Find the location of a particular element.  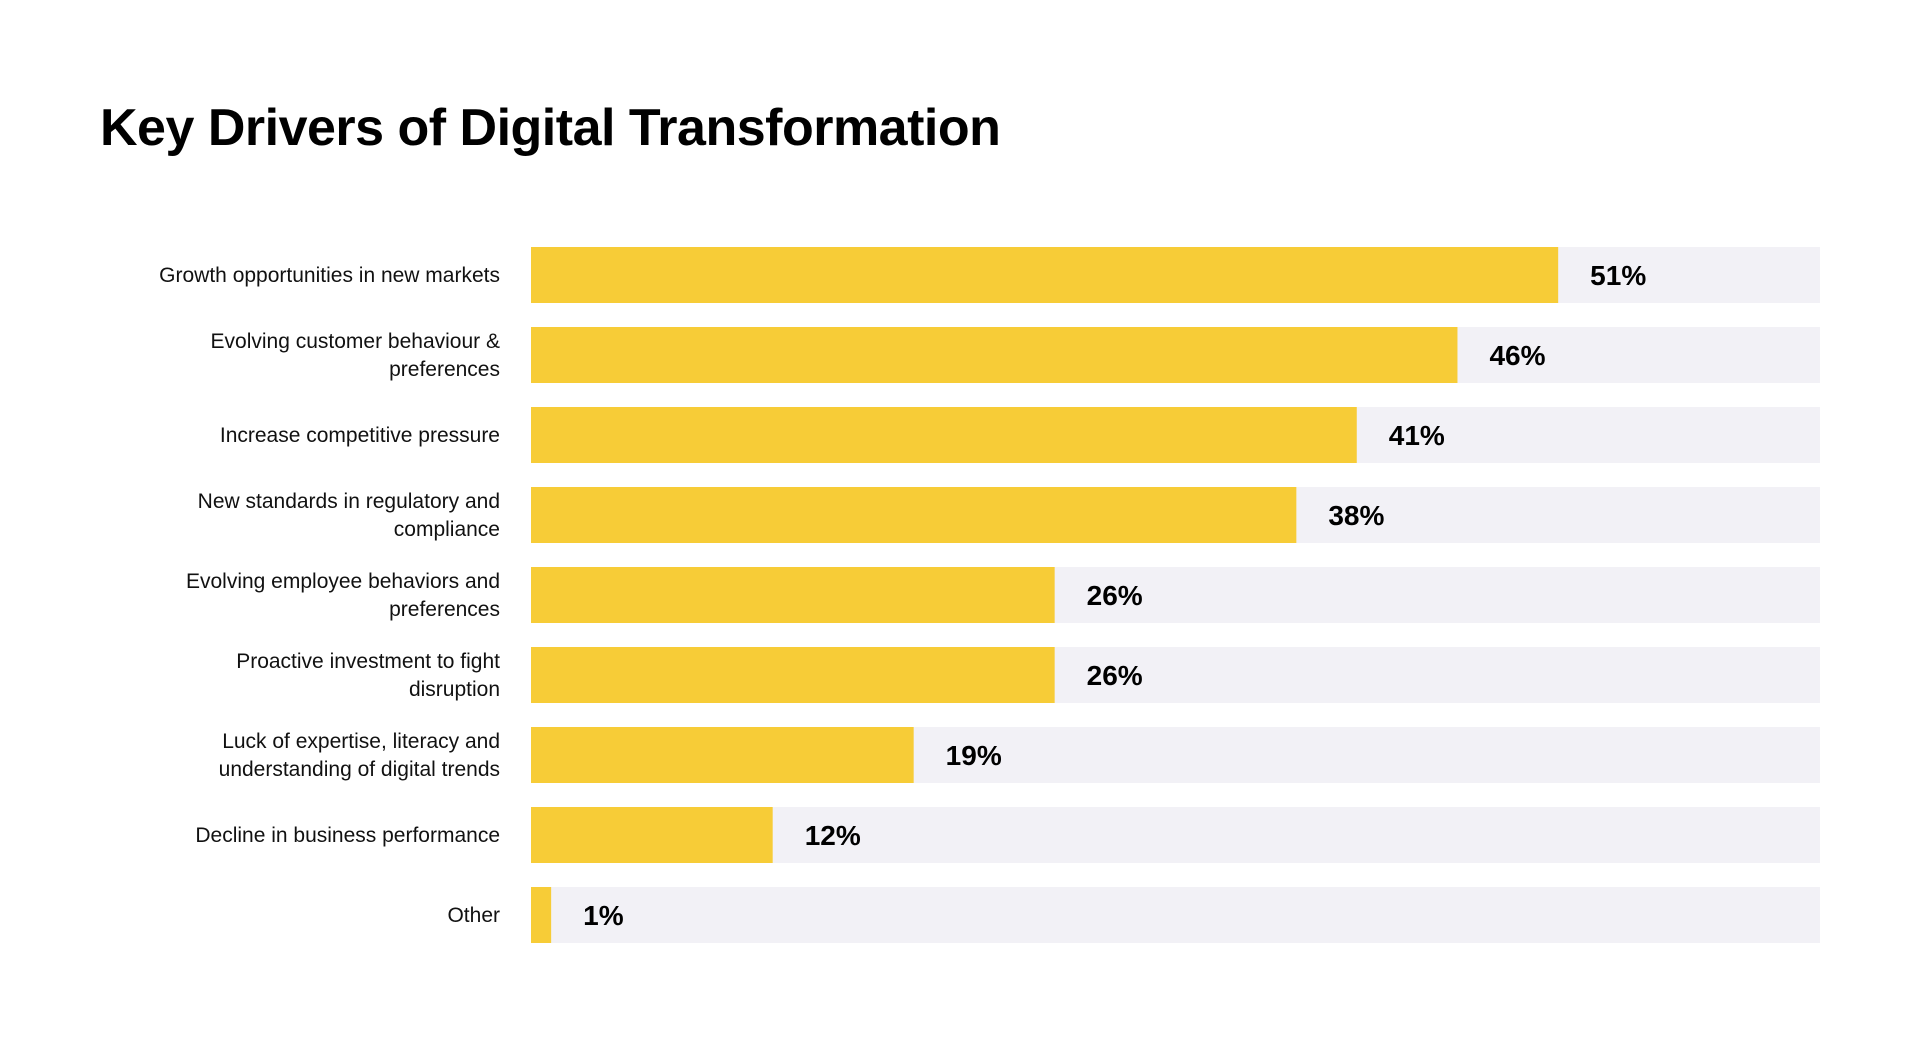

bar-track is located at coordinates (1175, 915).